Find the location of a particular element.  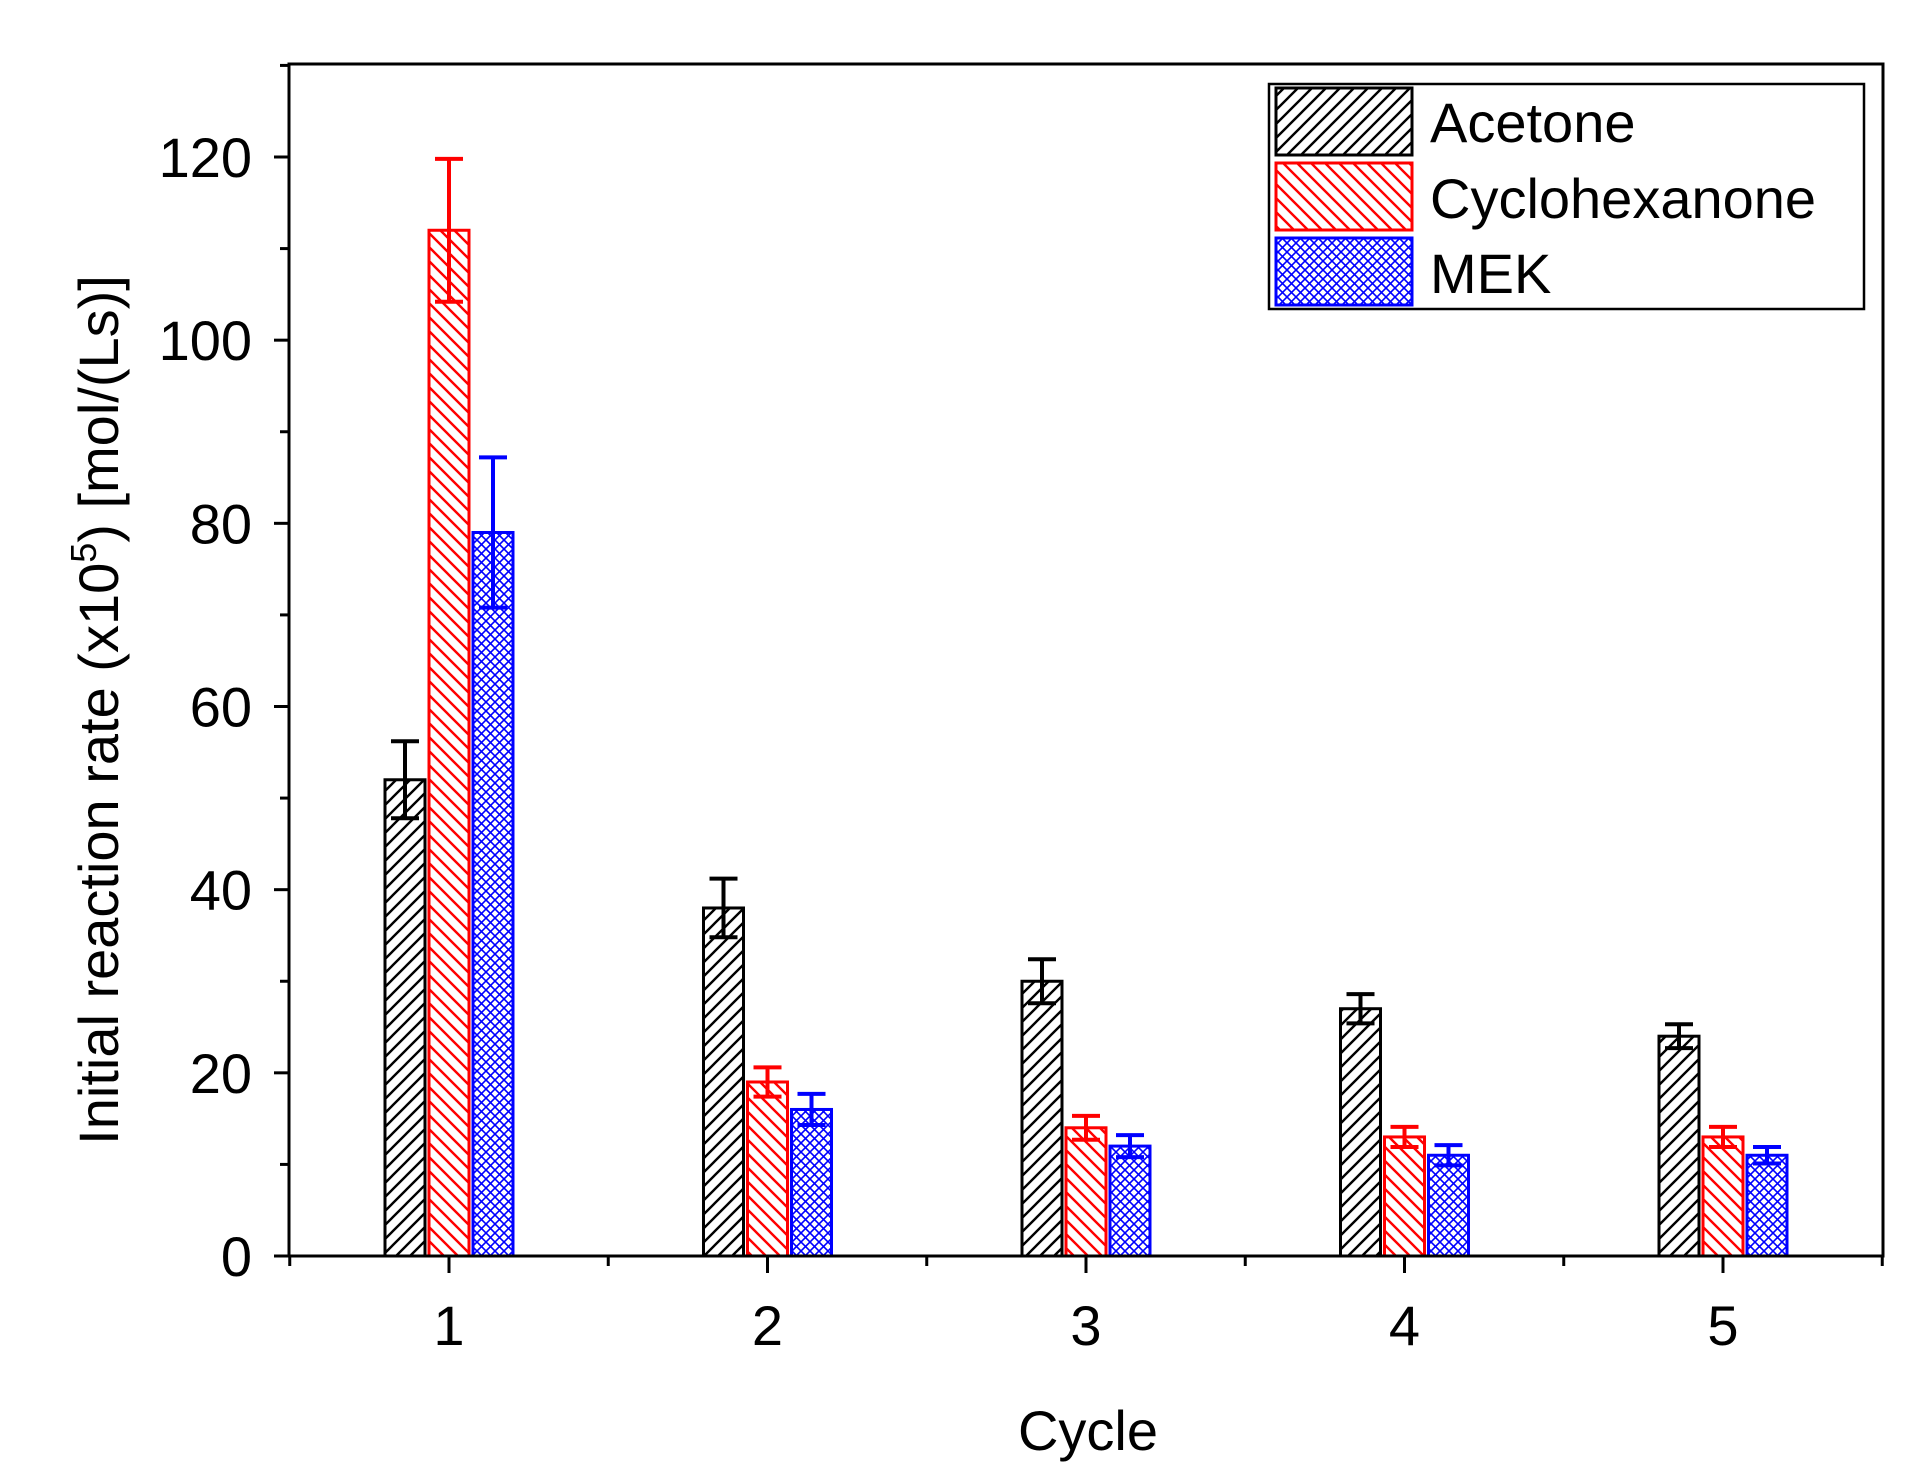

x-tick-label: 1 is located at coordinates (448, 1325).